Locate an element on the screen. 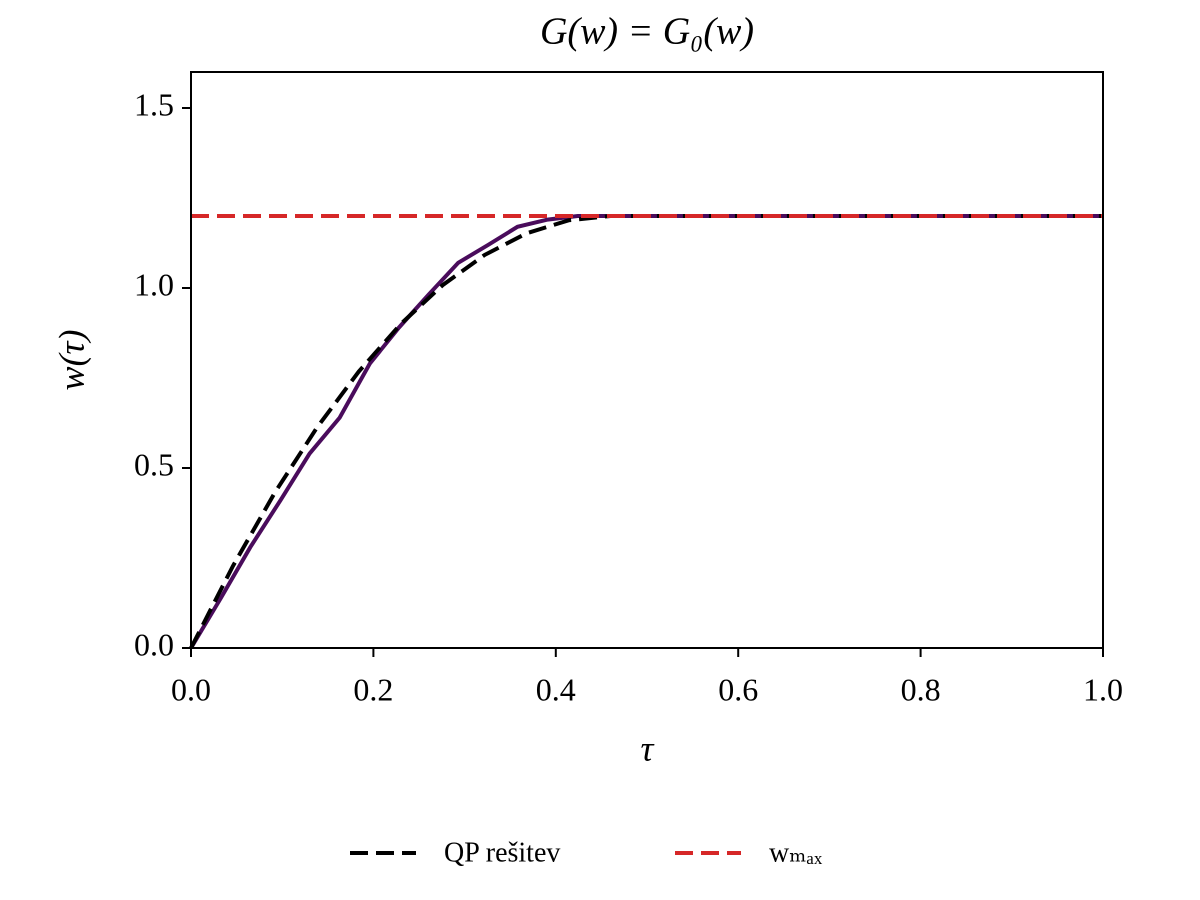 This screenshot has width=1200, height=900. chart-title: G(w) = G₀(w) is located at coordinates (647, 32).